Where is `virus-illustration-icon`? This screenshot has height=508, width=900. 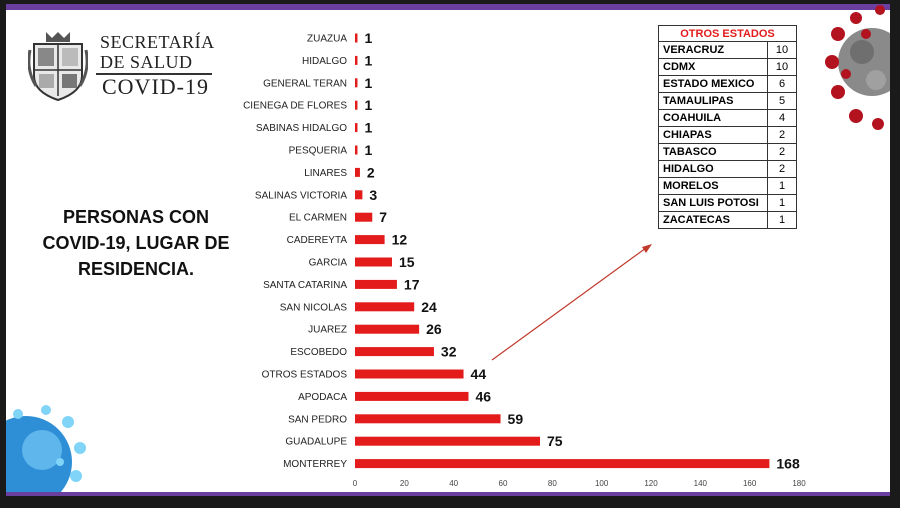
virus-illustration-icon is located at coordinates (46, 448).